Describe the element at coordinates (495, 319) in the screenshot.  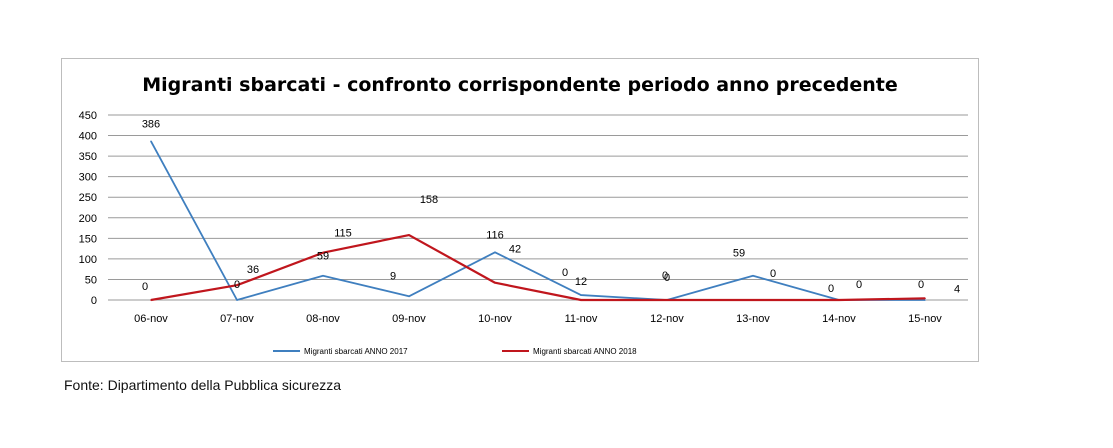
I see `x-tick-label: 10-nov` at that location.